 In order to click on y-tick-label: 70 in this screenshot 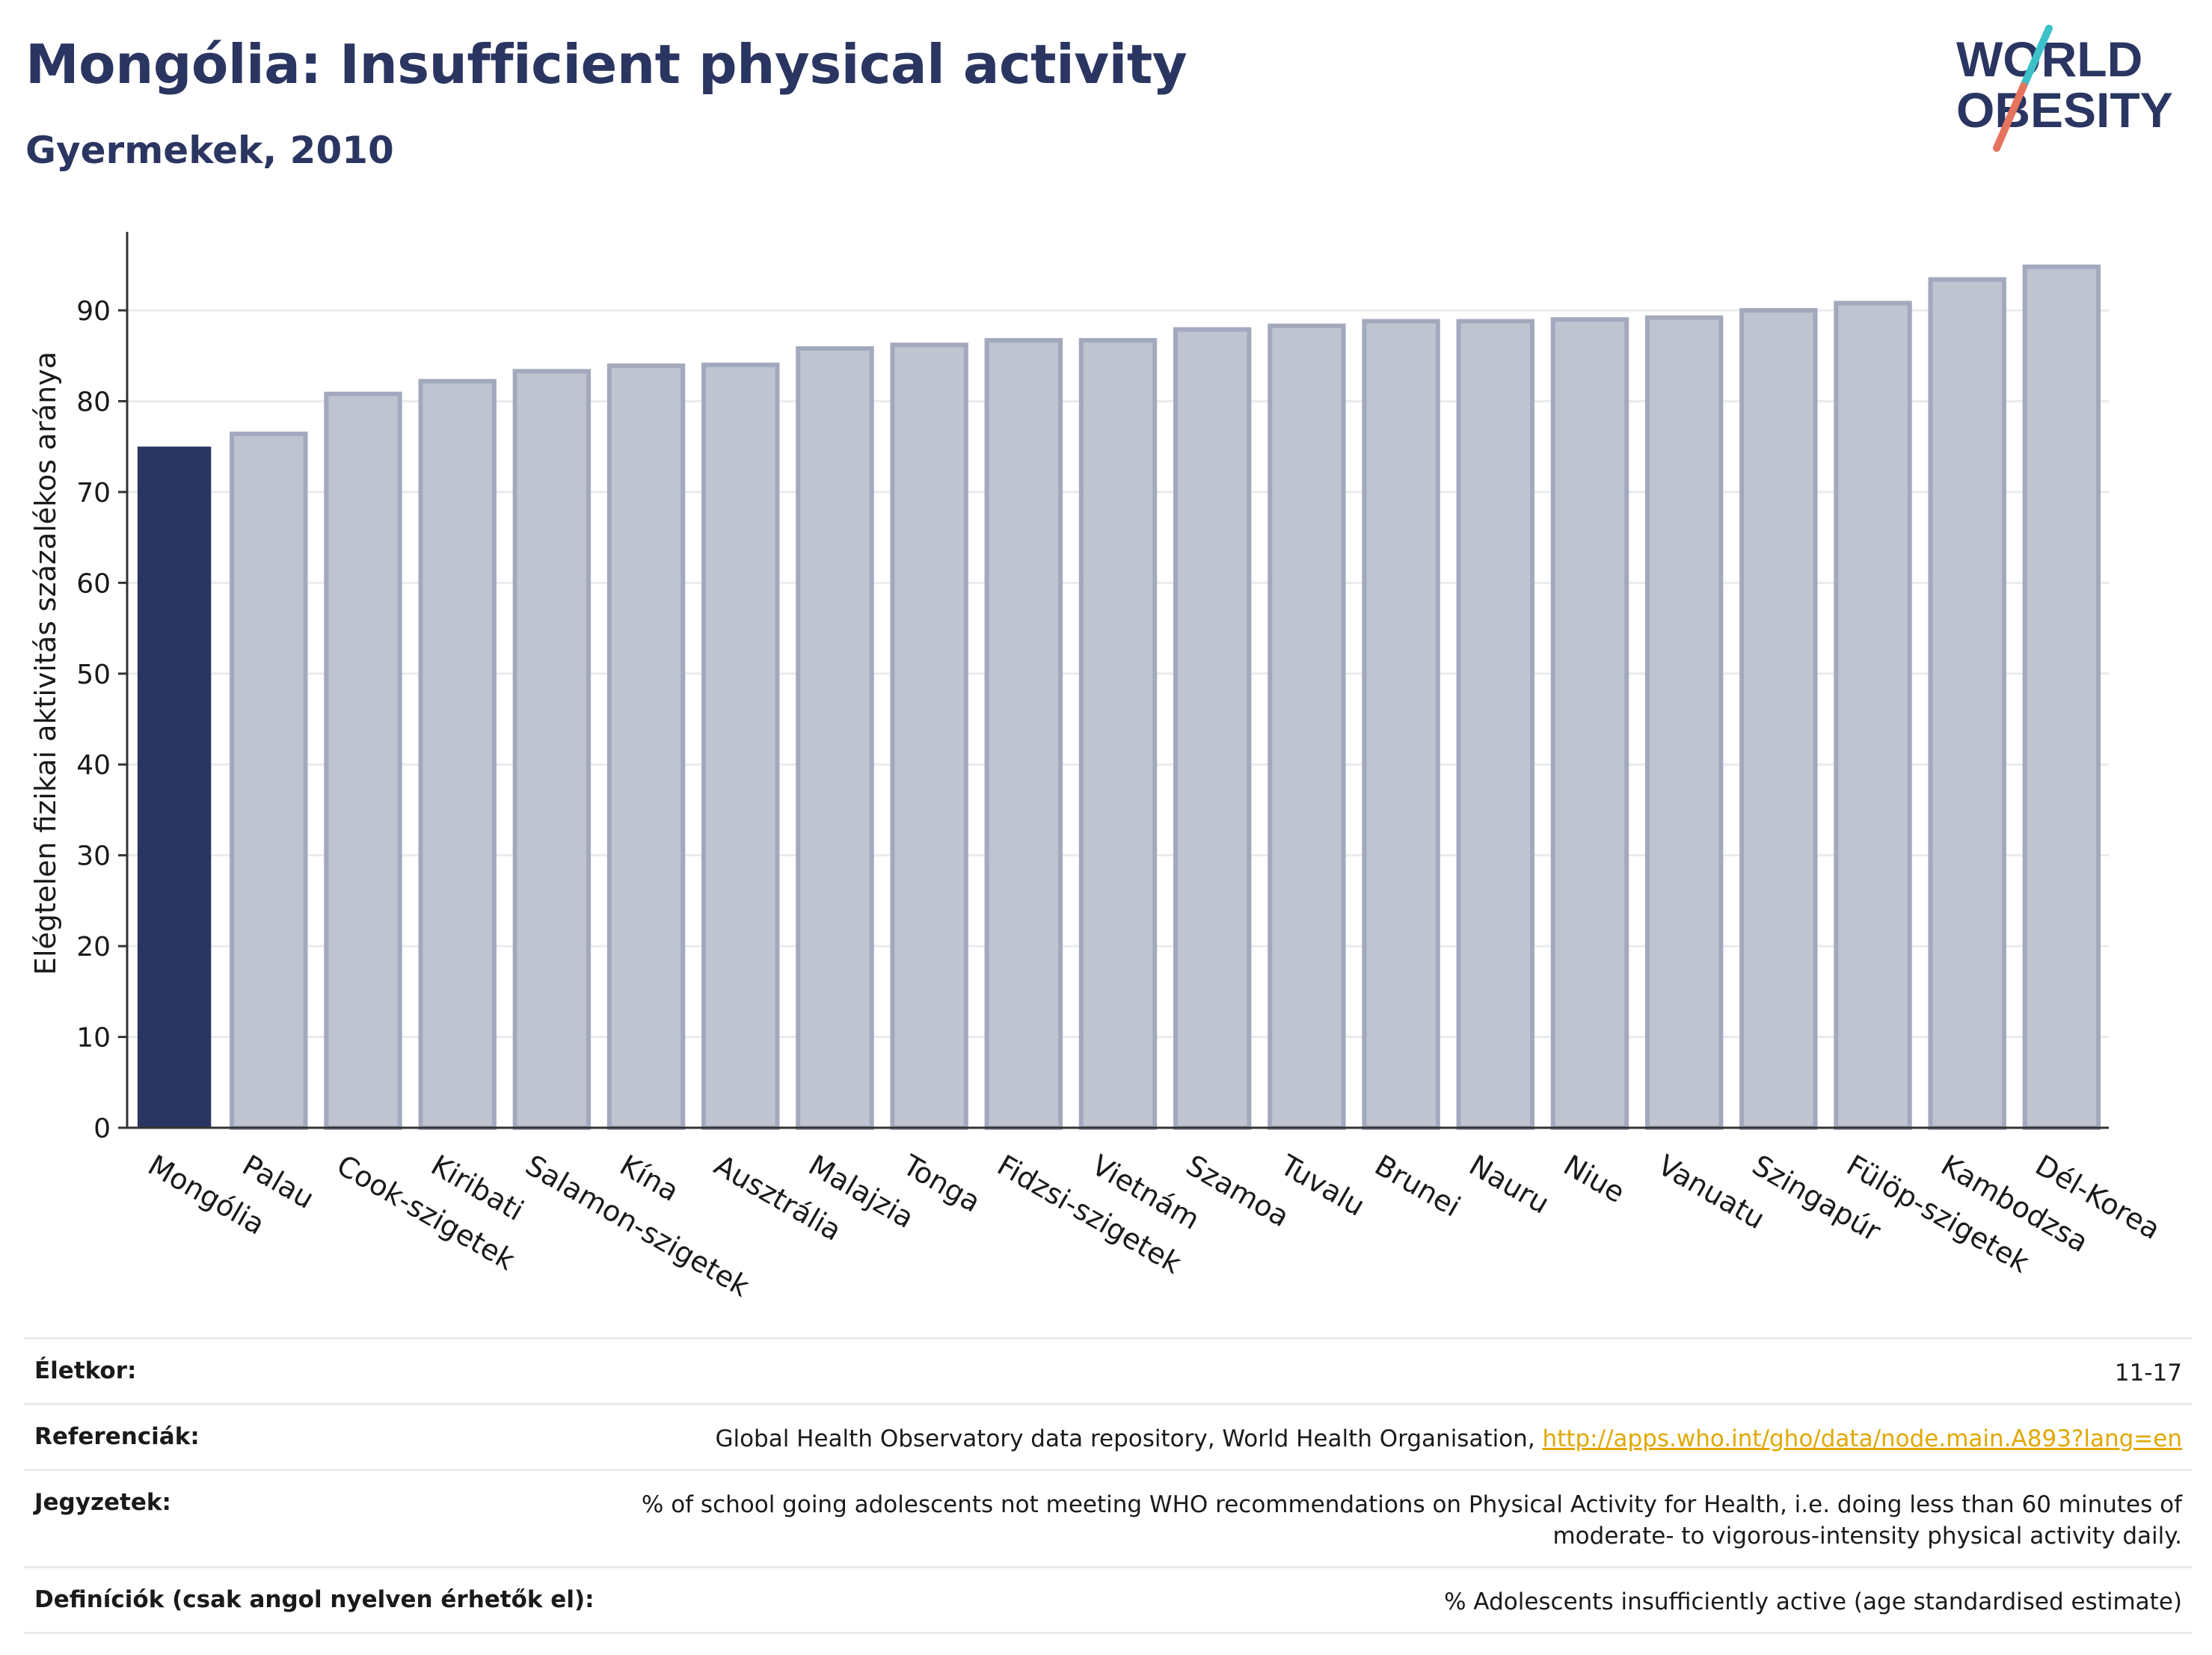, I will do `click(93, 493)`.